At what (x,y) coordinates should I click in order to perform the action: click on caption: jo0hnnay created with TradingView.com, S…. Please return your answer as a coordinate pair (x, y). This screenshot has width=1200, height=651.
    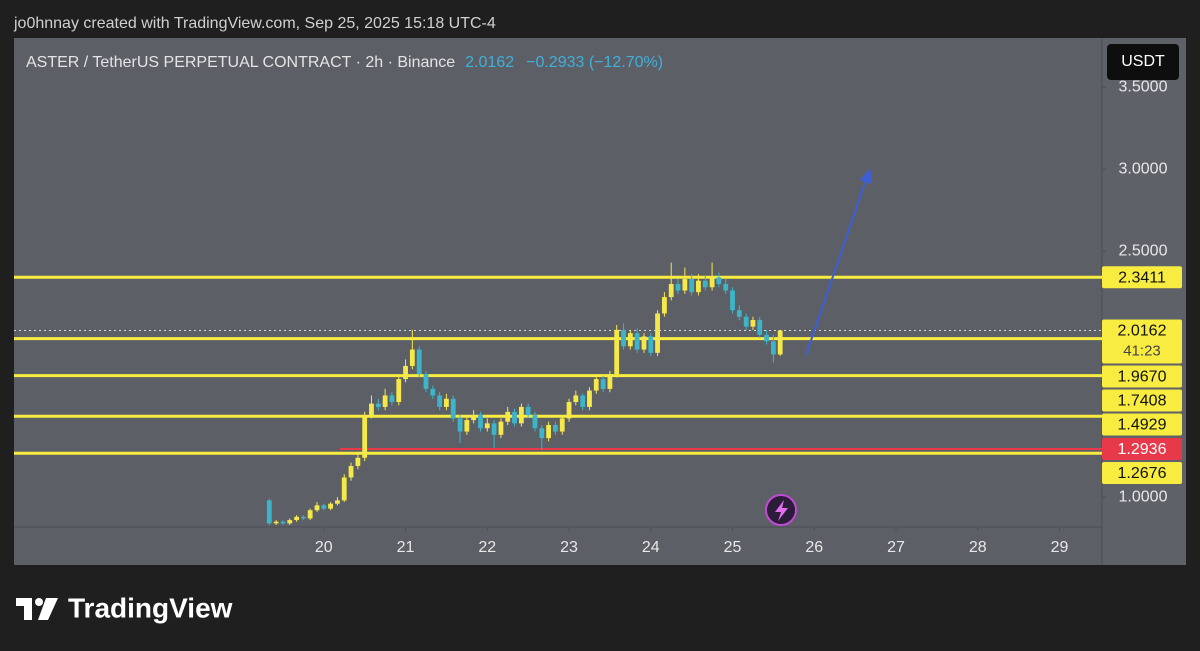
    Looking at the image, I should click on (254, 23).